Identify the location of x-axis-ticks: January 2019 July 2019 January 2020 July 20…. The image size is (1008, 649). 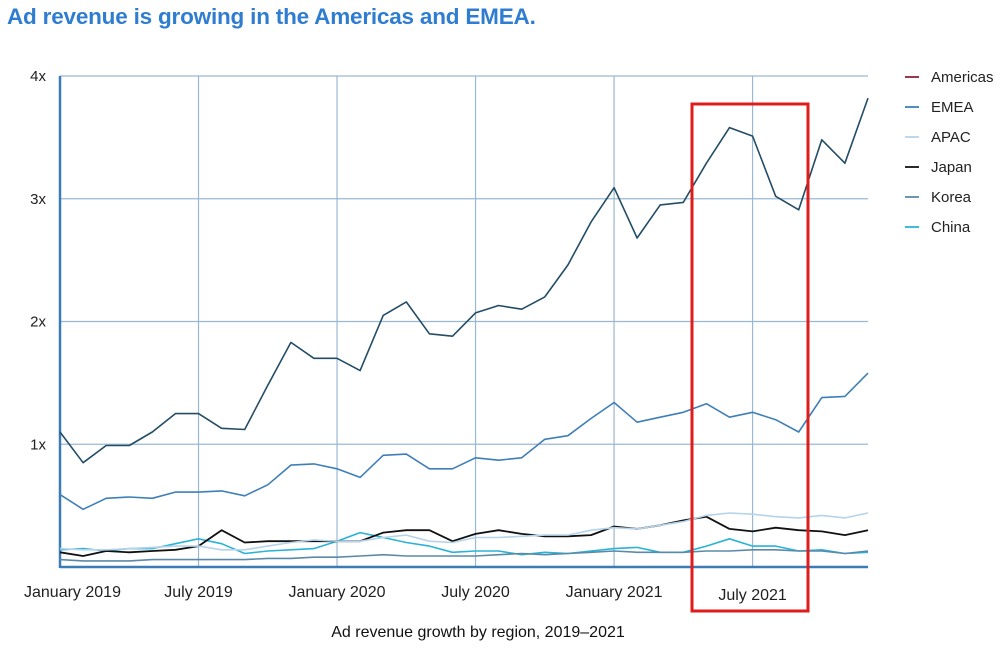
(405, 594).